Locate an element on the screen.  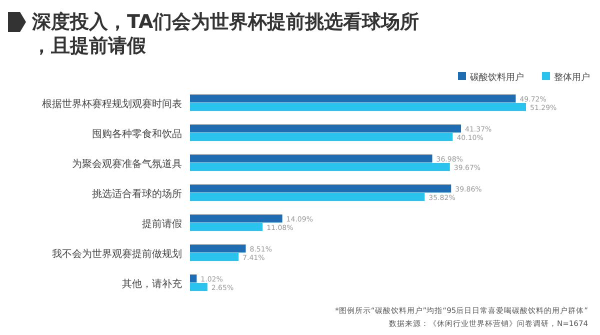
legend-label: 碳酸饮料用户 is located at coordinates (496, 77).